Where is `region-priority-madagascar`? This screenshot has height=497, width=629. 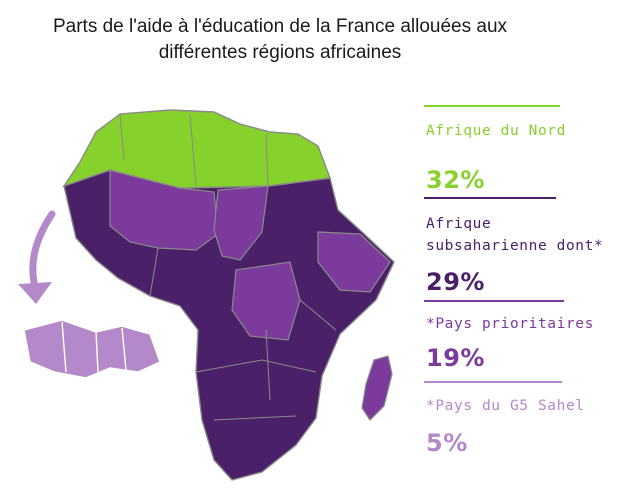 region-priority-madagascar is located at coordinates (377, 388).